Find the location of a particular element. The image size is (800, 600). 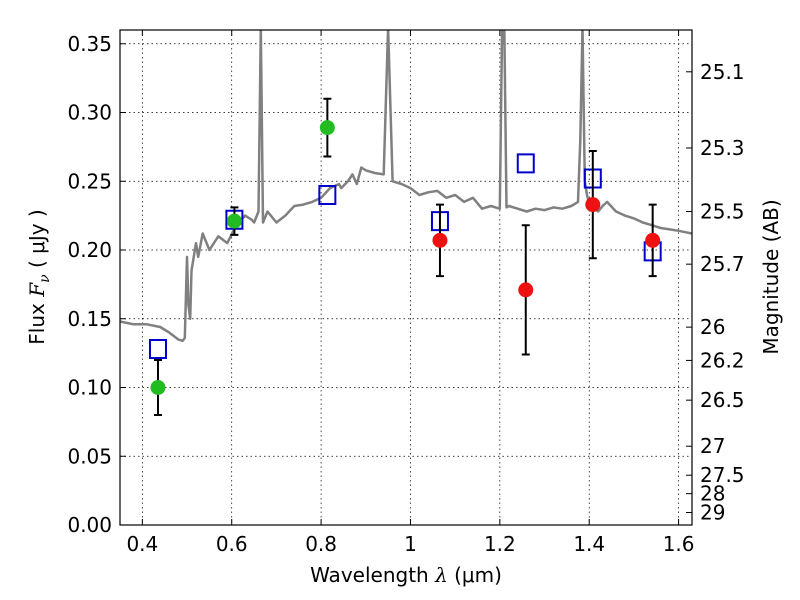

y2-axis-title: Magnitude (AB) is located at coordinates (771, 276).